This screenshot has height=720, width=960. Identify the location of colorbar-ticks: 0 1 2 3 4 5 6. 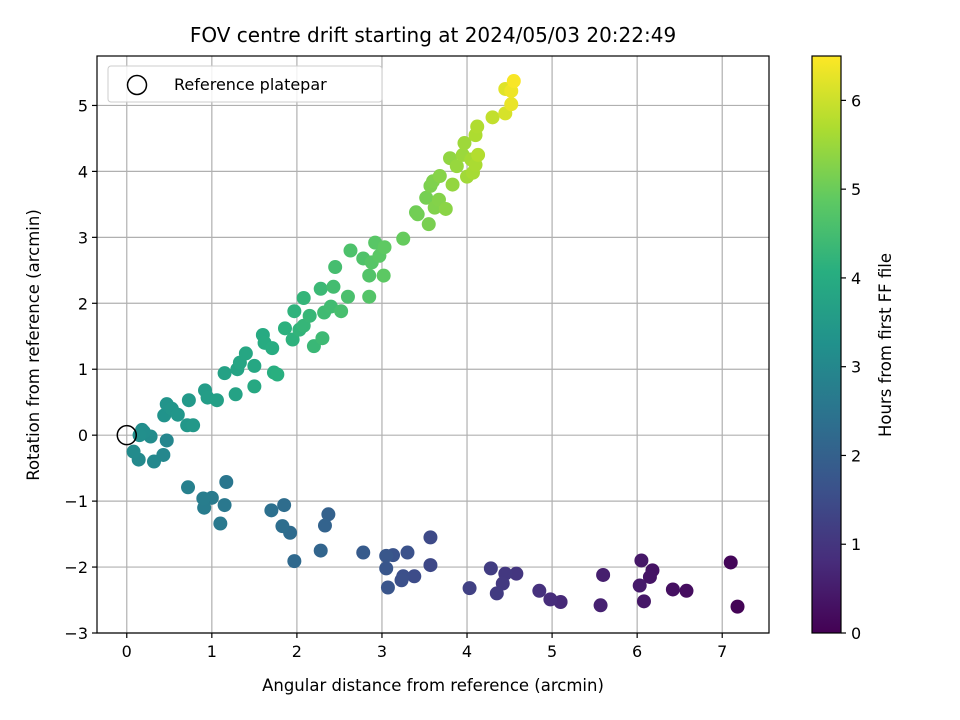
(851, 367).